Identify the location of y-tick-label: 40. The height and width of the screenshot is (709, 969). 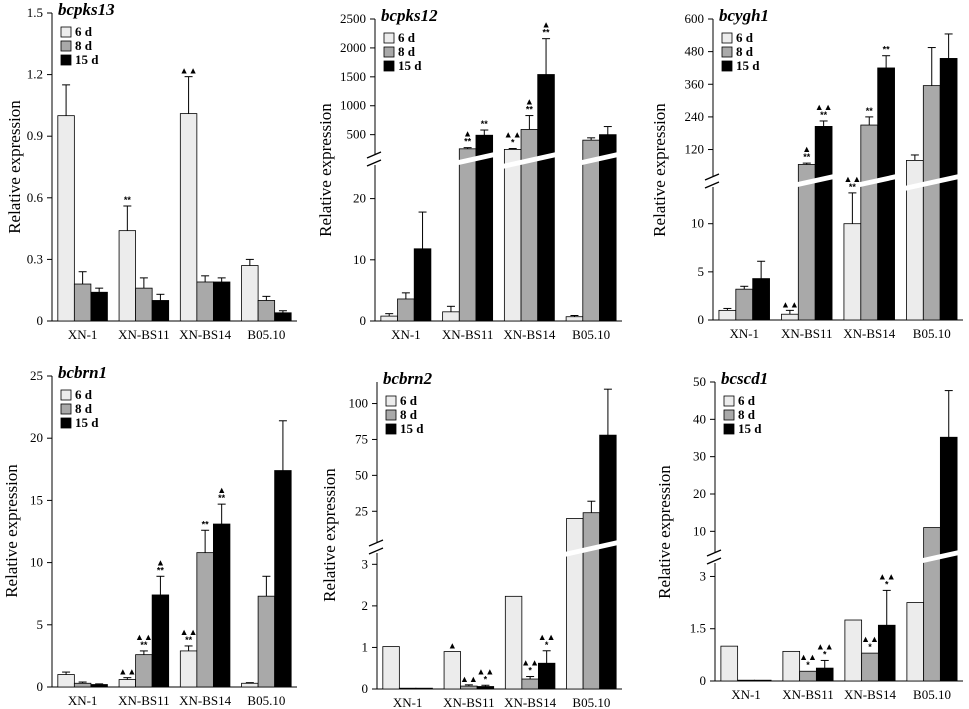
(699, 418).